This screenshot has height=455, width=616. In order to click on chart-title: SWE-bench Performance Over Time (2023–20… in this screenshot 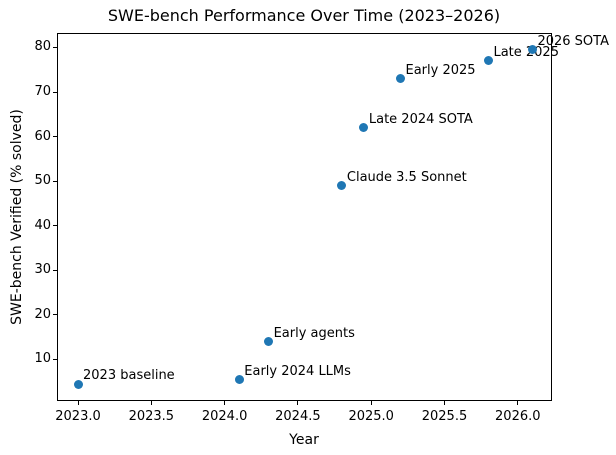, I will do `click(304, 15)`.